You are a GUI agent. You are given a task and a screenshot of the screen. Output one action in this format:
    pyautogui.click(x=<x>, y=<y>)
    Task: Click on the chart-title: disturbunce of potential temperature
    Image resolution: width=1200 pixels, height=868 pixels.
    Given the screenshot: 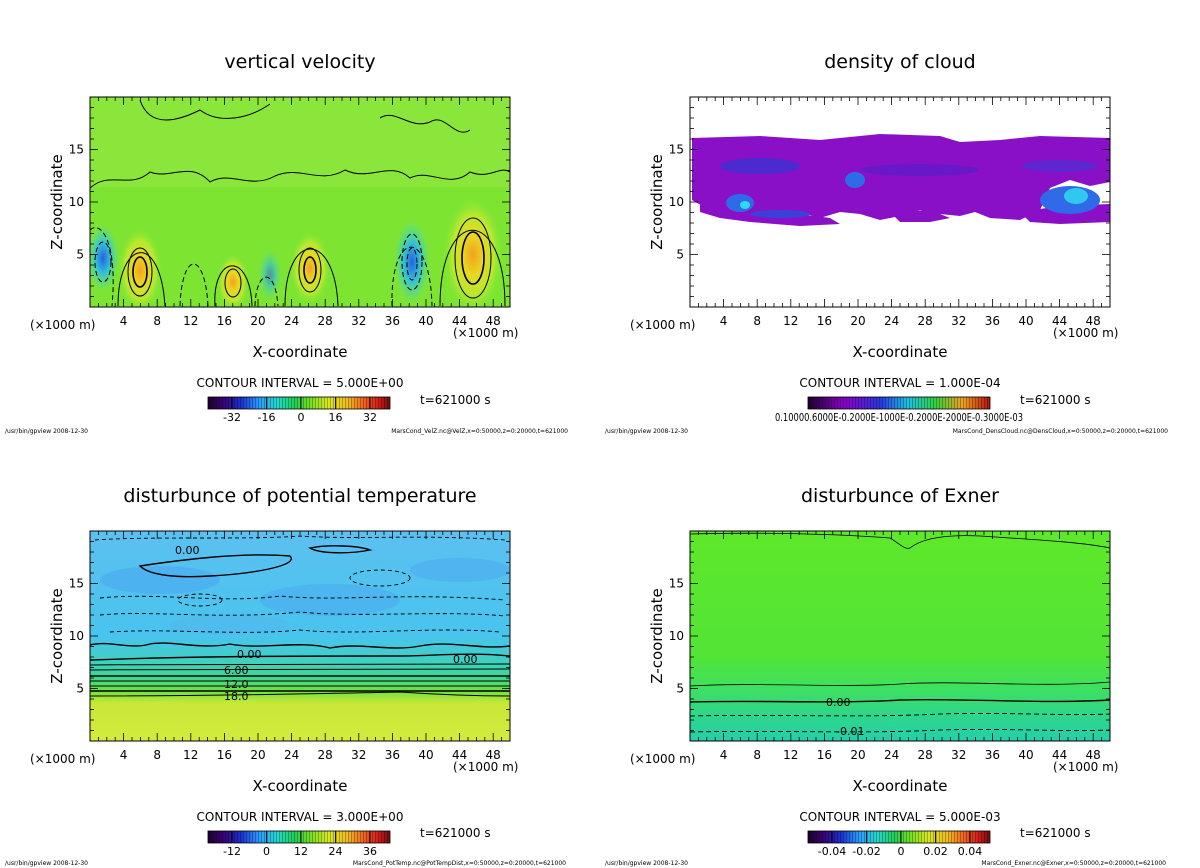 What is the action you would take?
    pyautogui.click(x=299, y=496)
    